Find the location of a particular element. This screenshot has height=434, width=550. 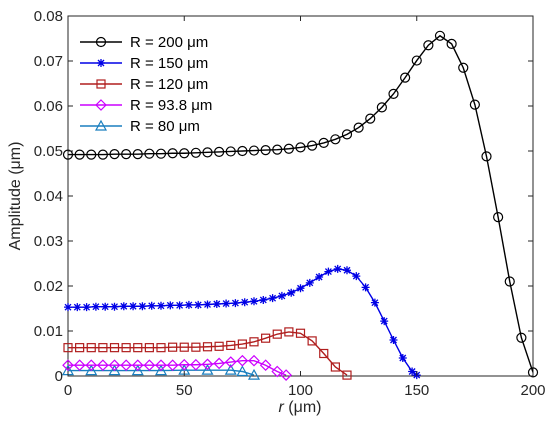

y-tick-label: 0.02 is located at coordinates (48, 286).